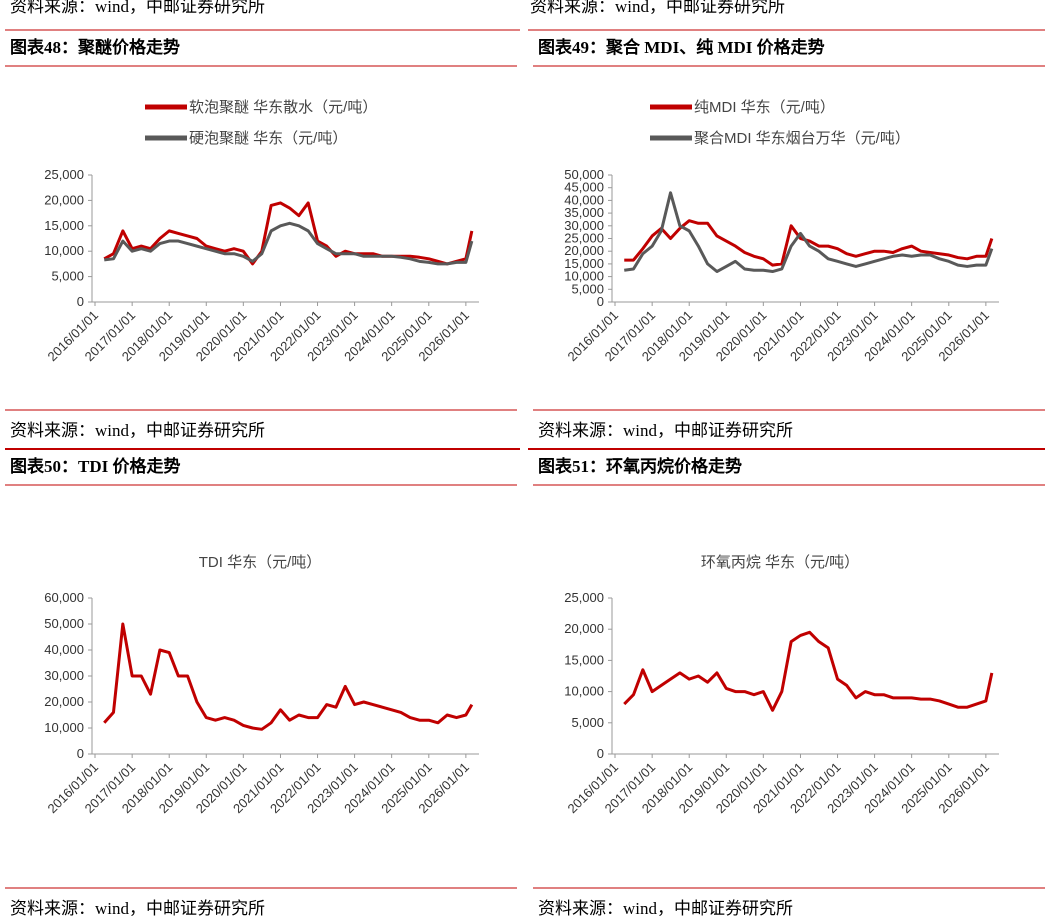 The height and width of the screenshot is (924, 1050). What do you see at coordinates (764, 107) in the screenshot?
I see `legend-label: 纯MDI 华东（元/吨）` at bounding box center [764, 107].